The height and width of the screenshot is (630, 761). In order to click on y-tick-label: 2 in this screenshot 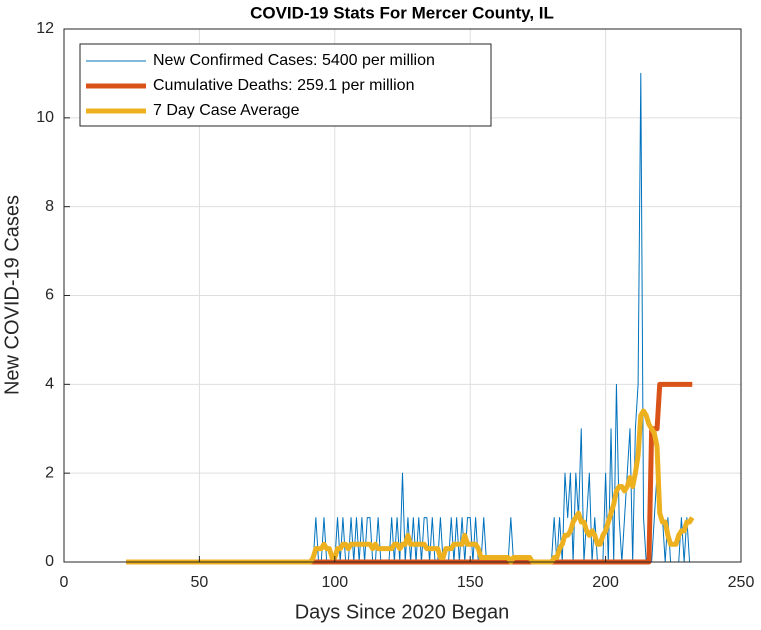, I will do `click(49, 472)`.